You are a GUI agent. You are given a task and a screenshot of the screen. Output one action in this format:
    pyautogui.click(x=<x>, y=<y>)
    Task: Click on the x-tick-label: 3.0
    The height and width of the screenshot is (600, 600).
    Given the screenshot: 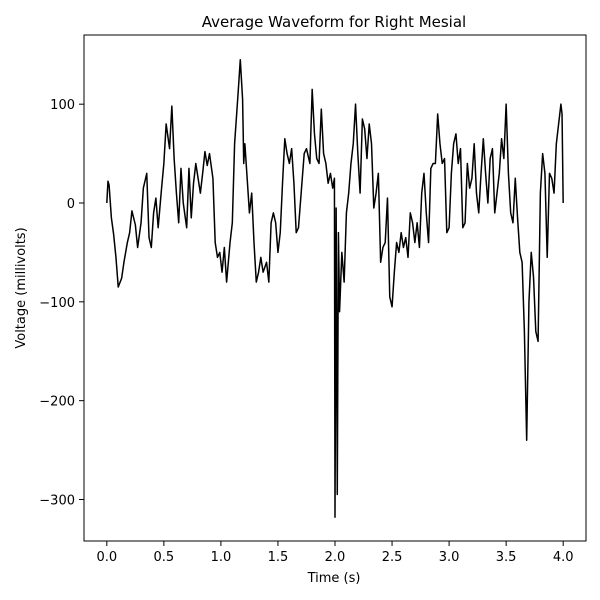 What is the action you would take?
    pyautogui.click(x=449, y=557)
    